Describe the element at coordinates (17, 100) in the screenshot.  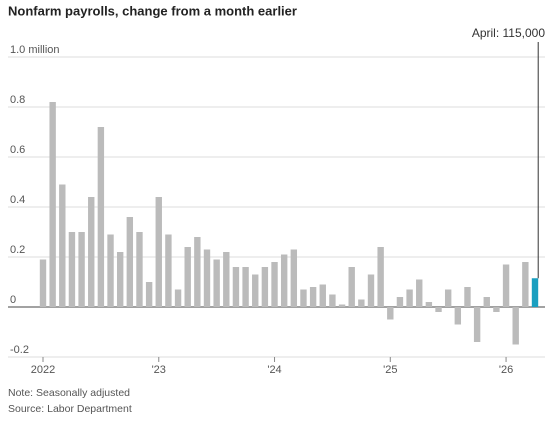
I see `y-tick-label: 0.8` at that location.